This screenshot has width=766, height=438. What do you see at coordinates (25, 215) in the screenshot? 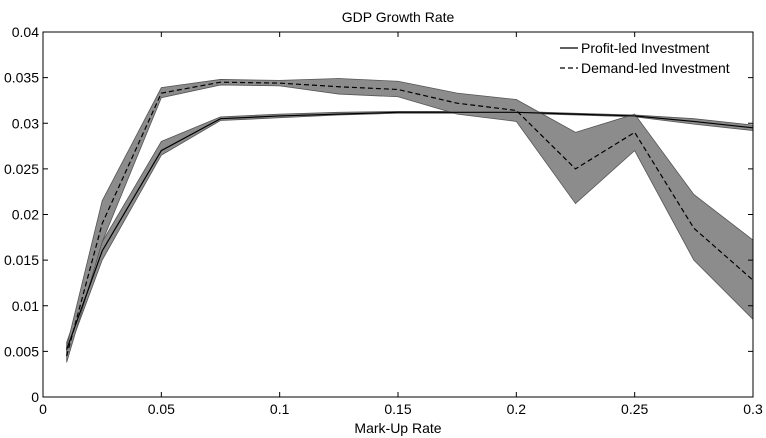
I see `y-tick-label: 0.02` at bounding box center [25, 215].